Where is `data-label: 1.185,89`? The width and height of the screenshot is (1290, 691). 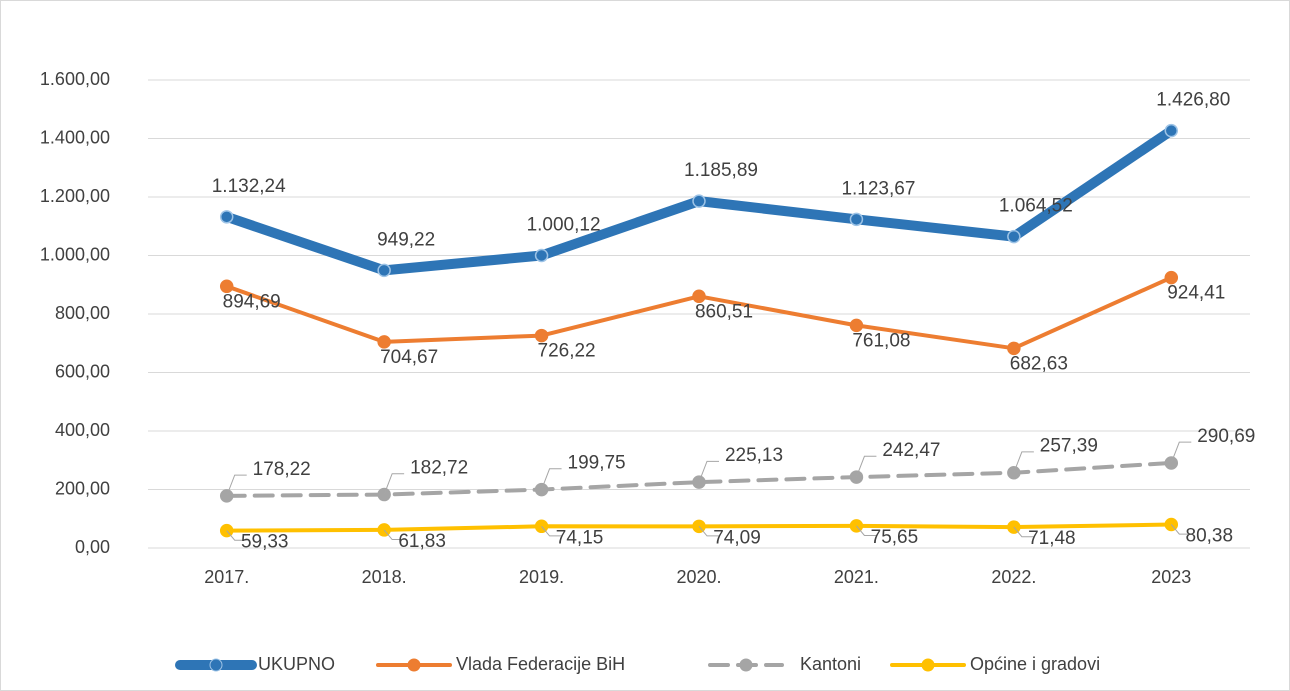
data-label: 1.185,89 is located at coordinates (721, 170).